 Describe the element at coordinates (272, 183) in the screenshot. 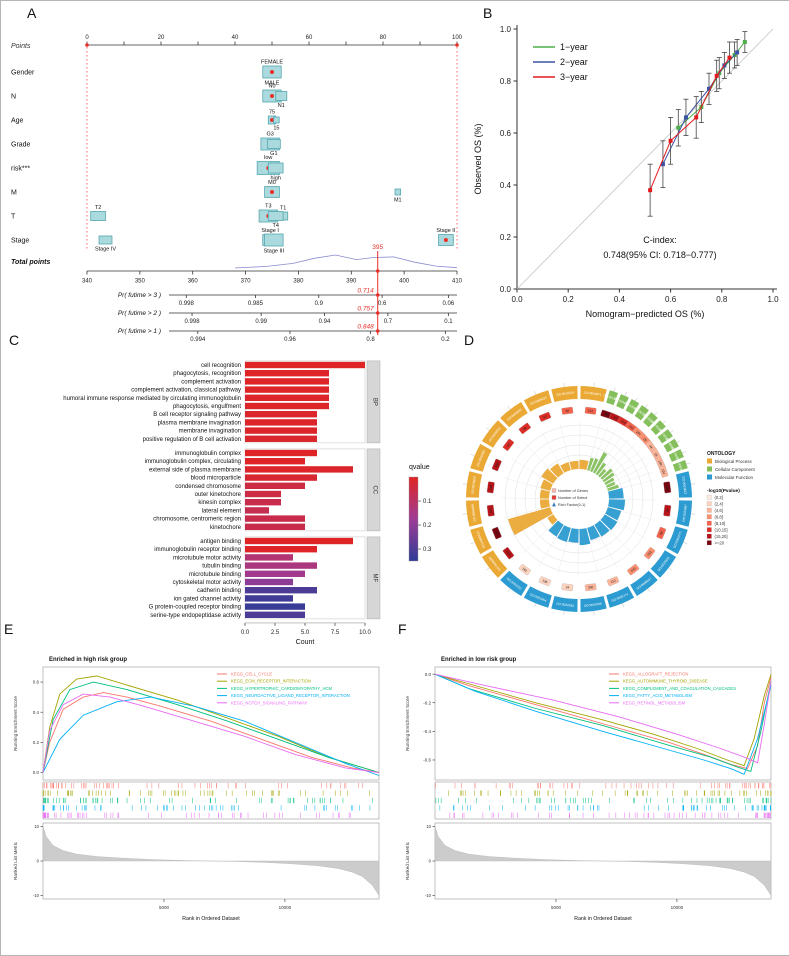

I see `svg-text: M0` at that location.